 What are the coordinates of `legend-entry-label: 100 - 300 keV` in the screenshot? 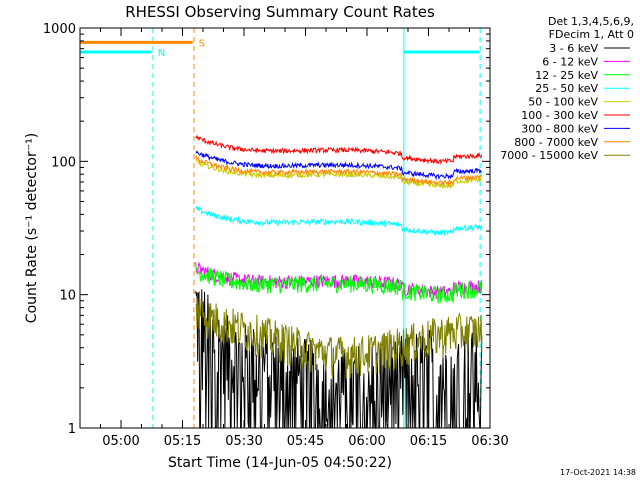 It's located at (559, 115).